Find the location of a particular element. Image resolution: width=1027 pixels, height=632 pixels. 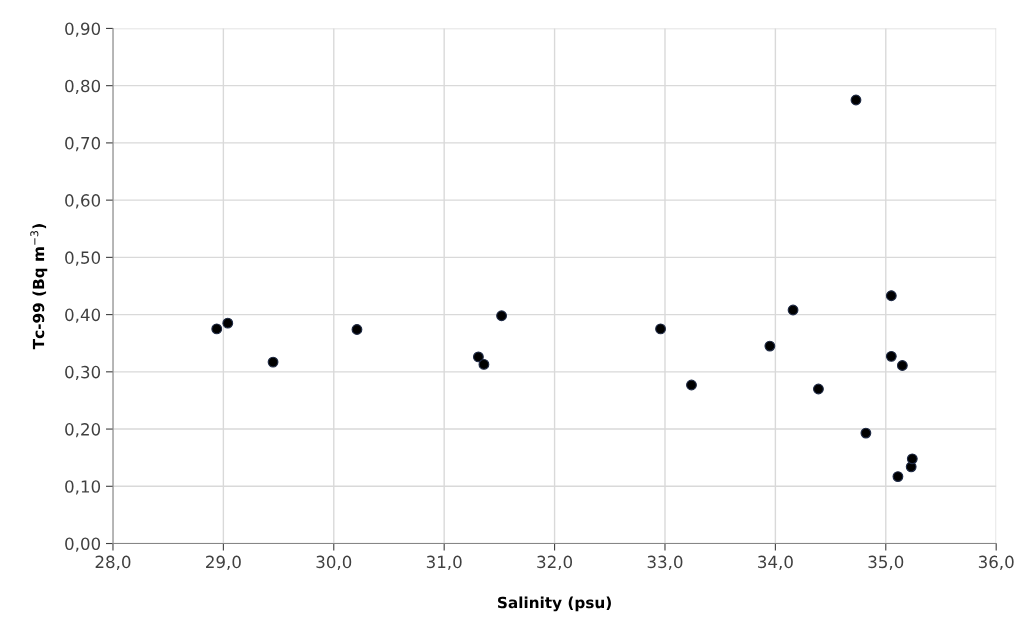

y-tick-label: 0,10 is located at coordinates (83, 487).